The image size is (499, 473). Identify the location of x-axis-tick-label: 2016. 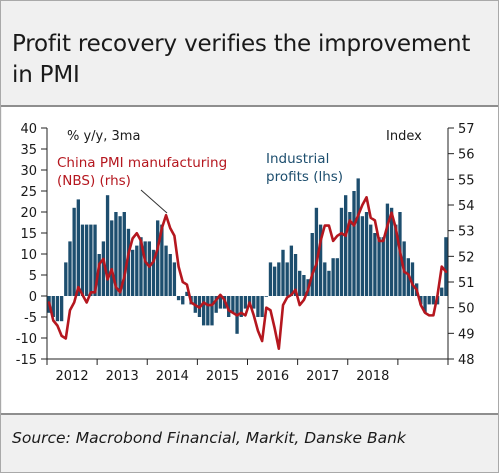
(272, 376).